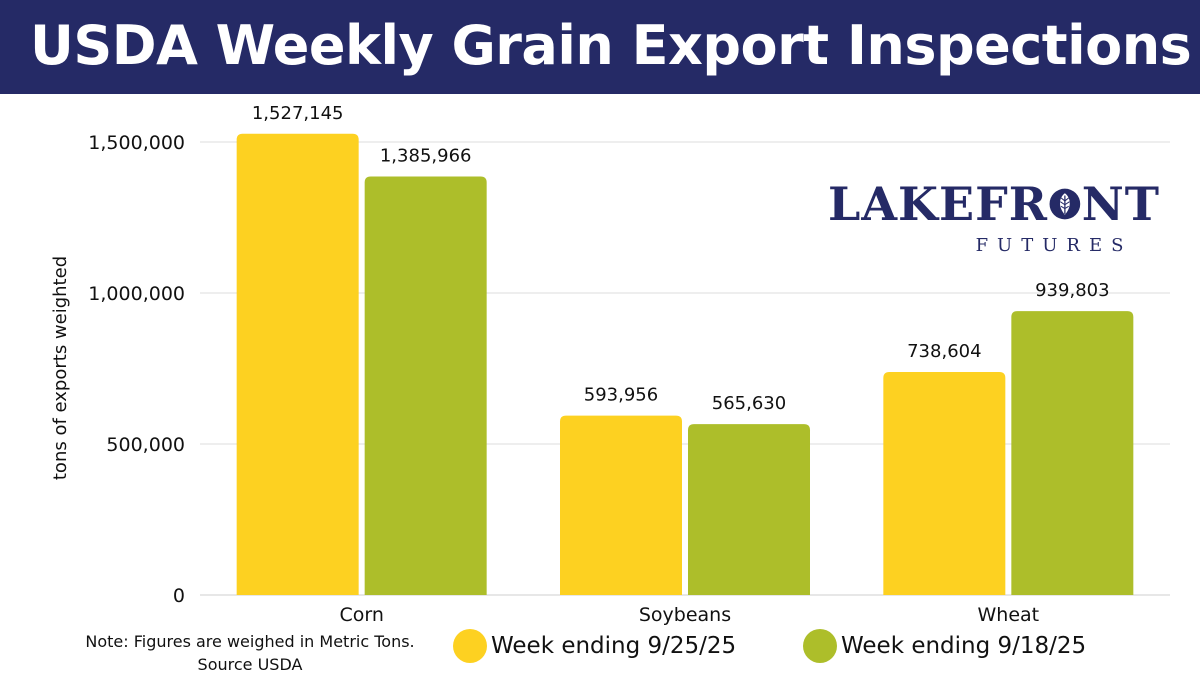 Image resolution: width=1200 pixels, height=676 pixels. What do you see at coordinates (621, 395) in the screenshot?
I see `data-label-soybeans-series-1: 593,956` at bounding box center [621, 395].